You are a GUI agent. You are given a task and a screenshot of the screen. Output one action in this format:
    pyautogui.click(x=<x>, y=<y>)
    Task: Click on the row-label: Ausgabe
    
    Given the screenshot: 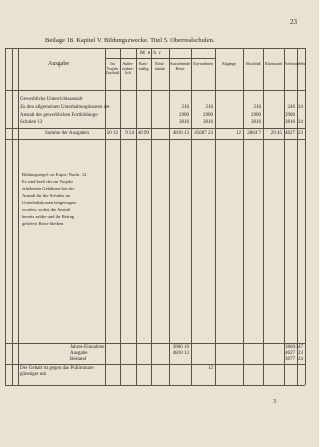 What is the action you would take?
    pyautogui.click(x=79, y=353)
    